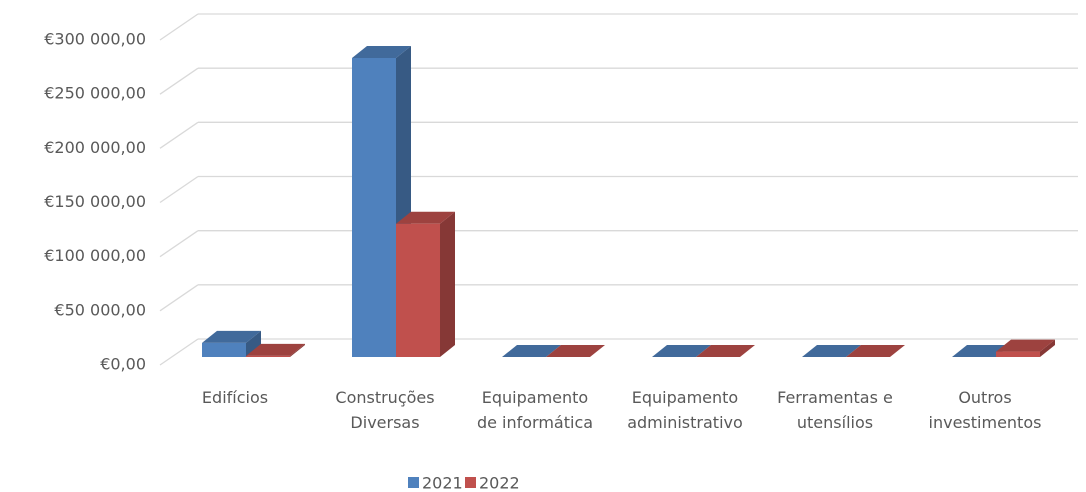 This screenshot has width=1086, height=492. Describe the element at coordinates (442, 483) in the screenshot. I see `legend-label: 2021` at that location.